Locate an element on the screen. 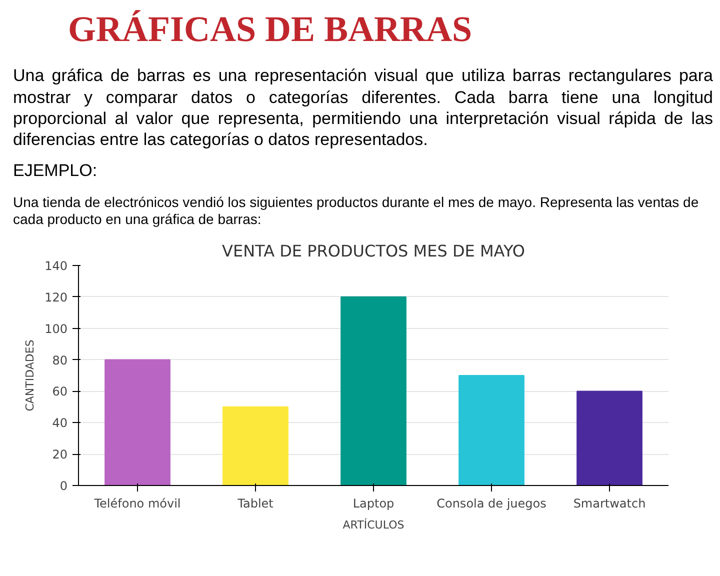 Image resolution: width=720 pixels, height=576 pixels. x-axis-title: ARTÍCULOS is located at coordinates (373, 524).